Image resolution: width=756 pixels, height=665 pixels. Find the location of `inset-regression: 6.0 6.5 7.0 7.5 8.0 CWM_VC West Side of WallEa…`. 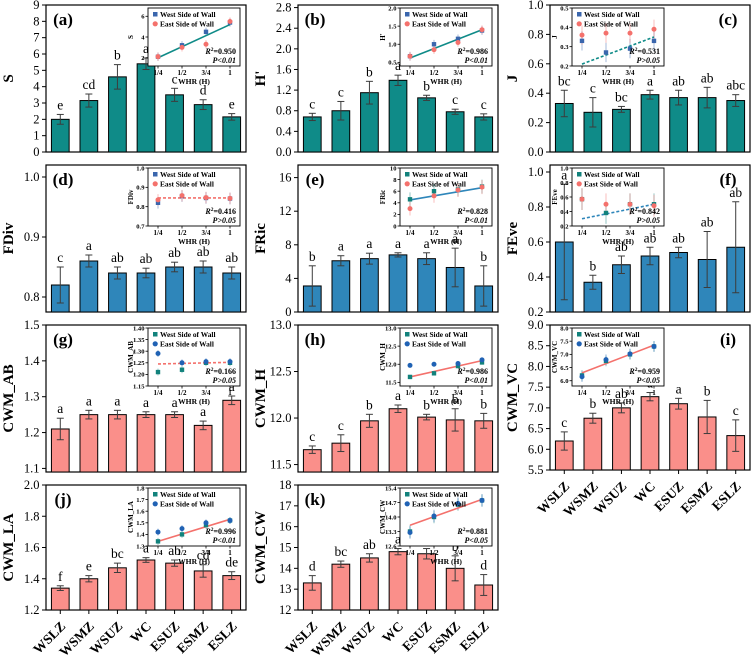

inset-regression: 6.0 6.5 7.0 7.5 8.0 CWM_VC West Side of WallEa… is located at coordinates (608, 365).